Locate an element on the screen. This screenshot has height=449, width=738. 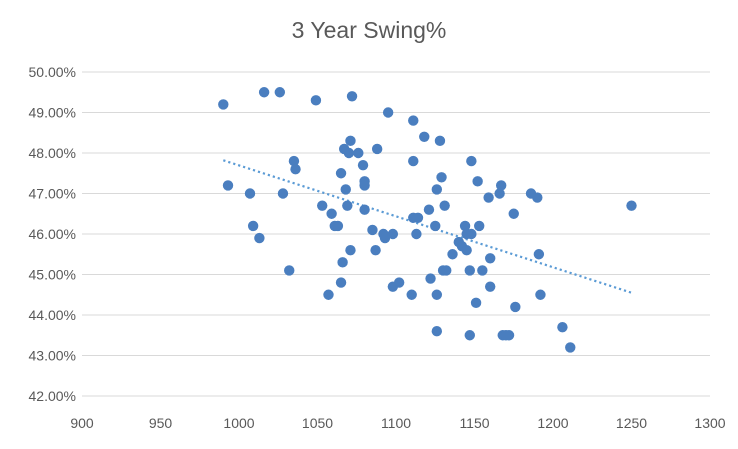
chart-title: 3 Year Swing% is located at coordinates (369, 30).